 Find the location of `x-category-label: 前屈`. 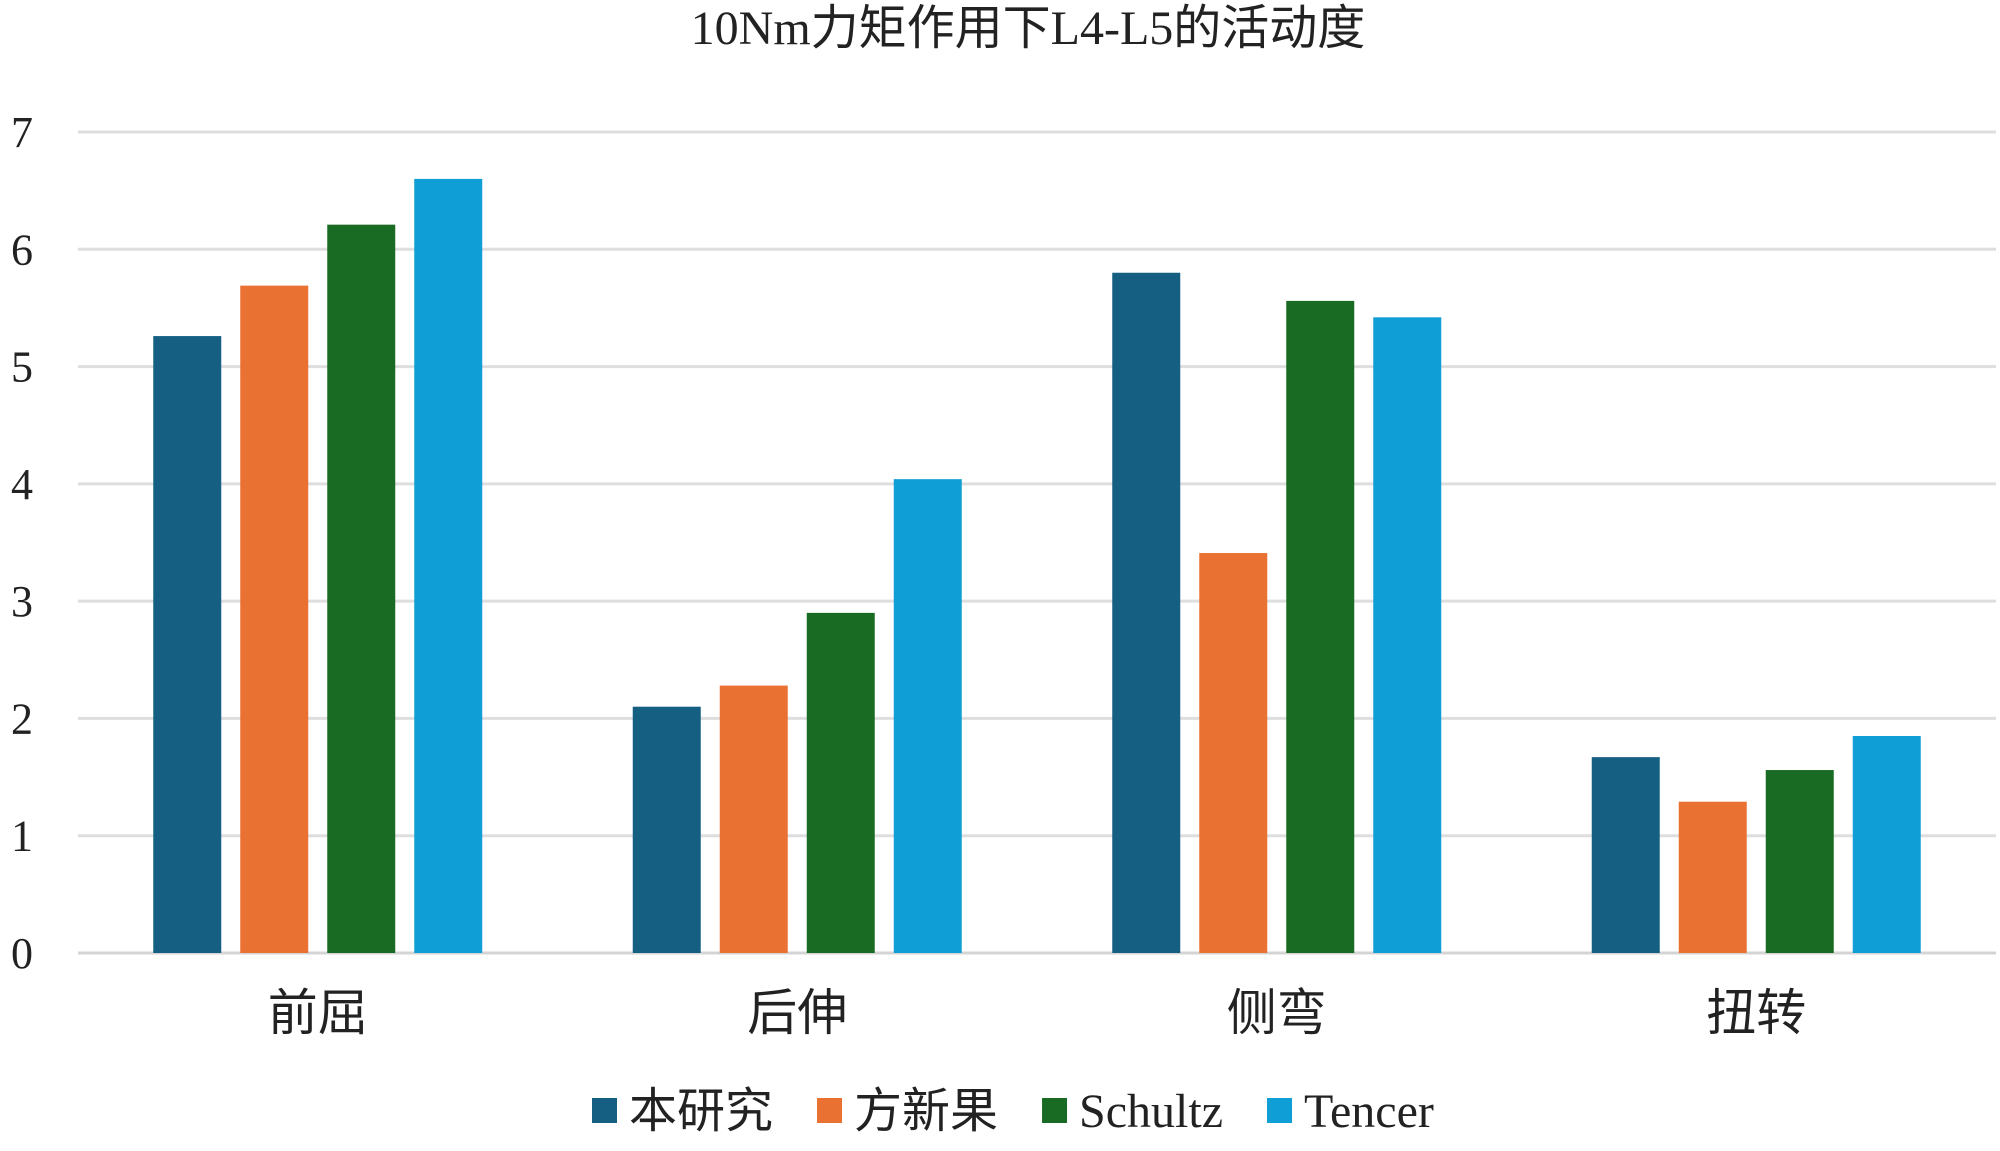

x-category-label: 前屈 is located at coordinates (318, 1013).